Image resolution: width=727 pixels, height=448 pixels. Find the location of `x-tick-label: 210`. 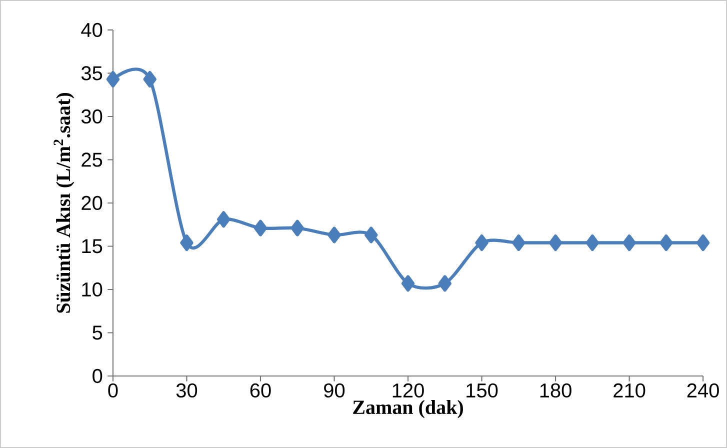

x-tick-label: 210 is located at coordinates (630, 390).